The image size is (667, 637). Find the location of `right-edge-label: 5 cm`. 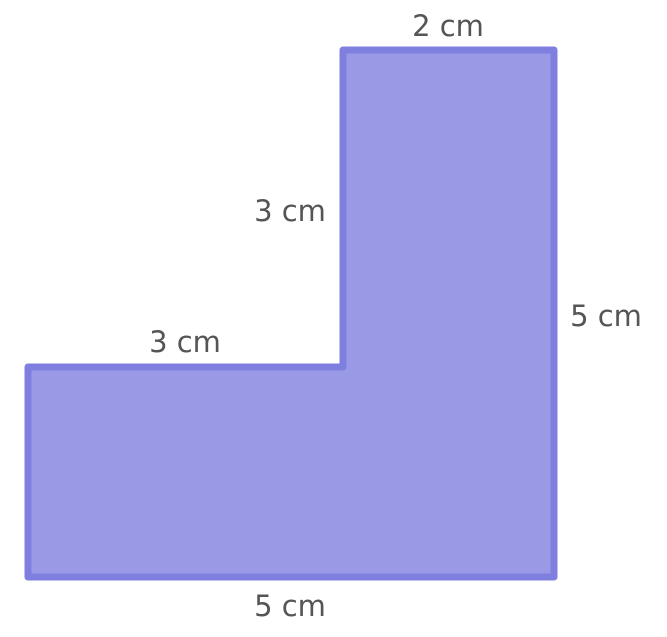

right-edge-label: 5 cm is located at coordinates (606, 316).